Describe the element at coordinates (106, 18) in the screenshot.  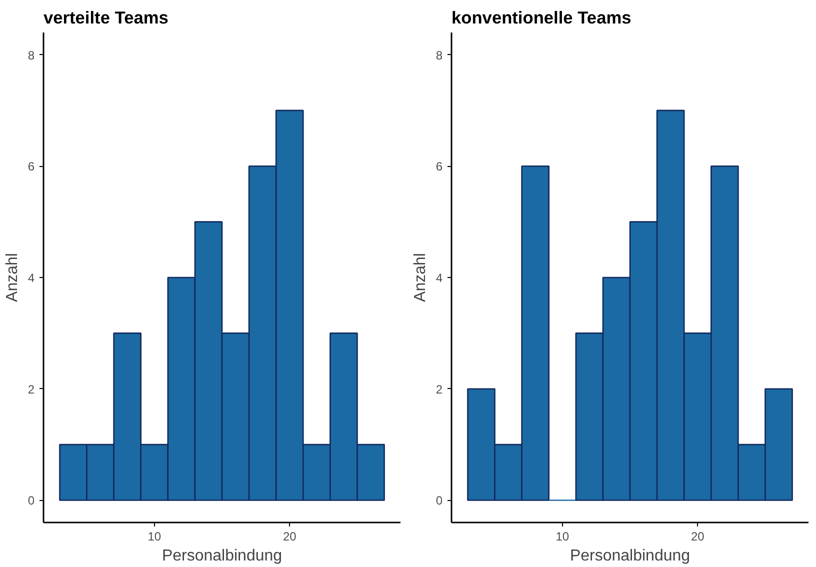
I see `chart-title: verteilte Teams` at that location.